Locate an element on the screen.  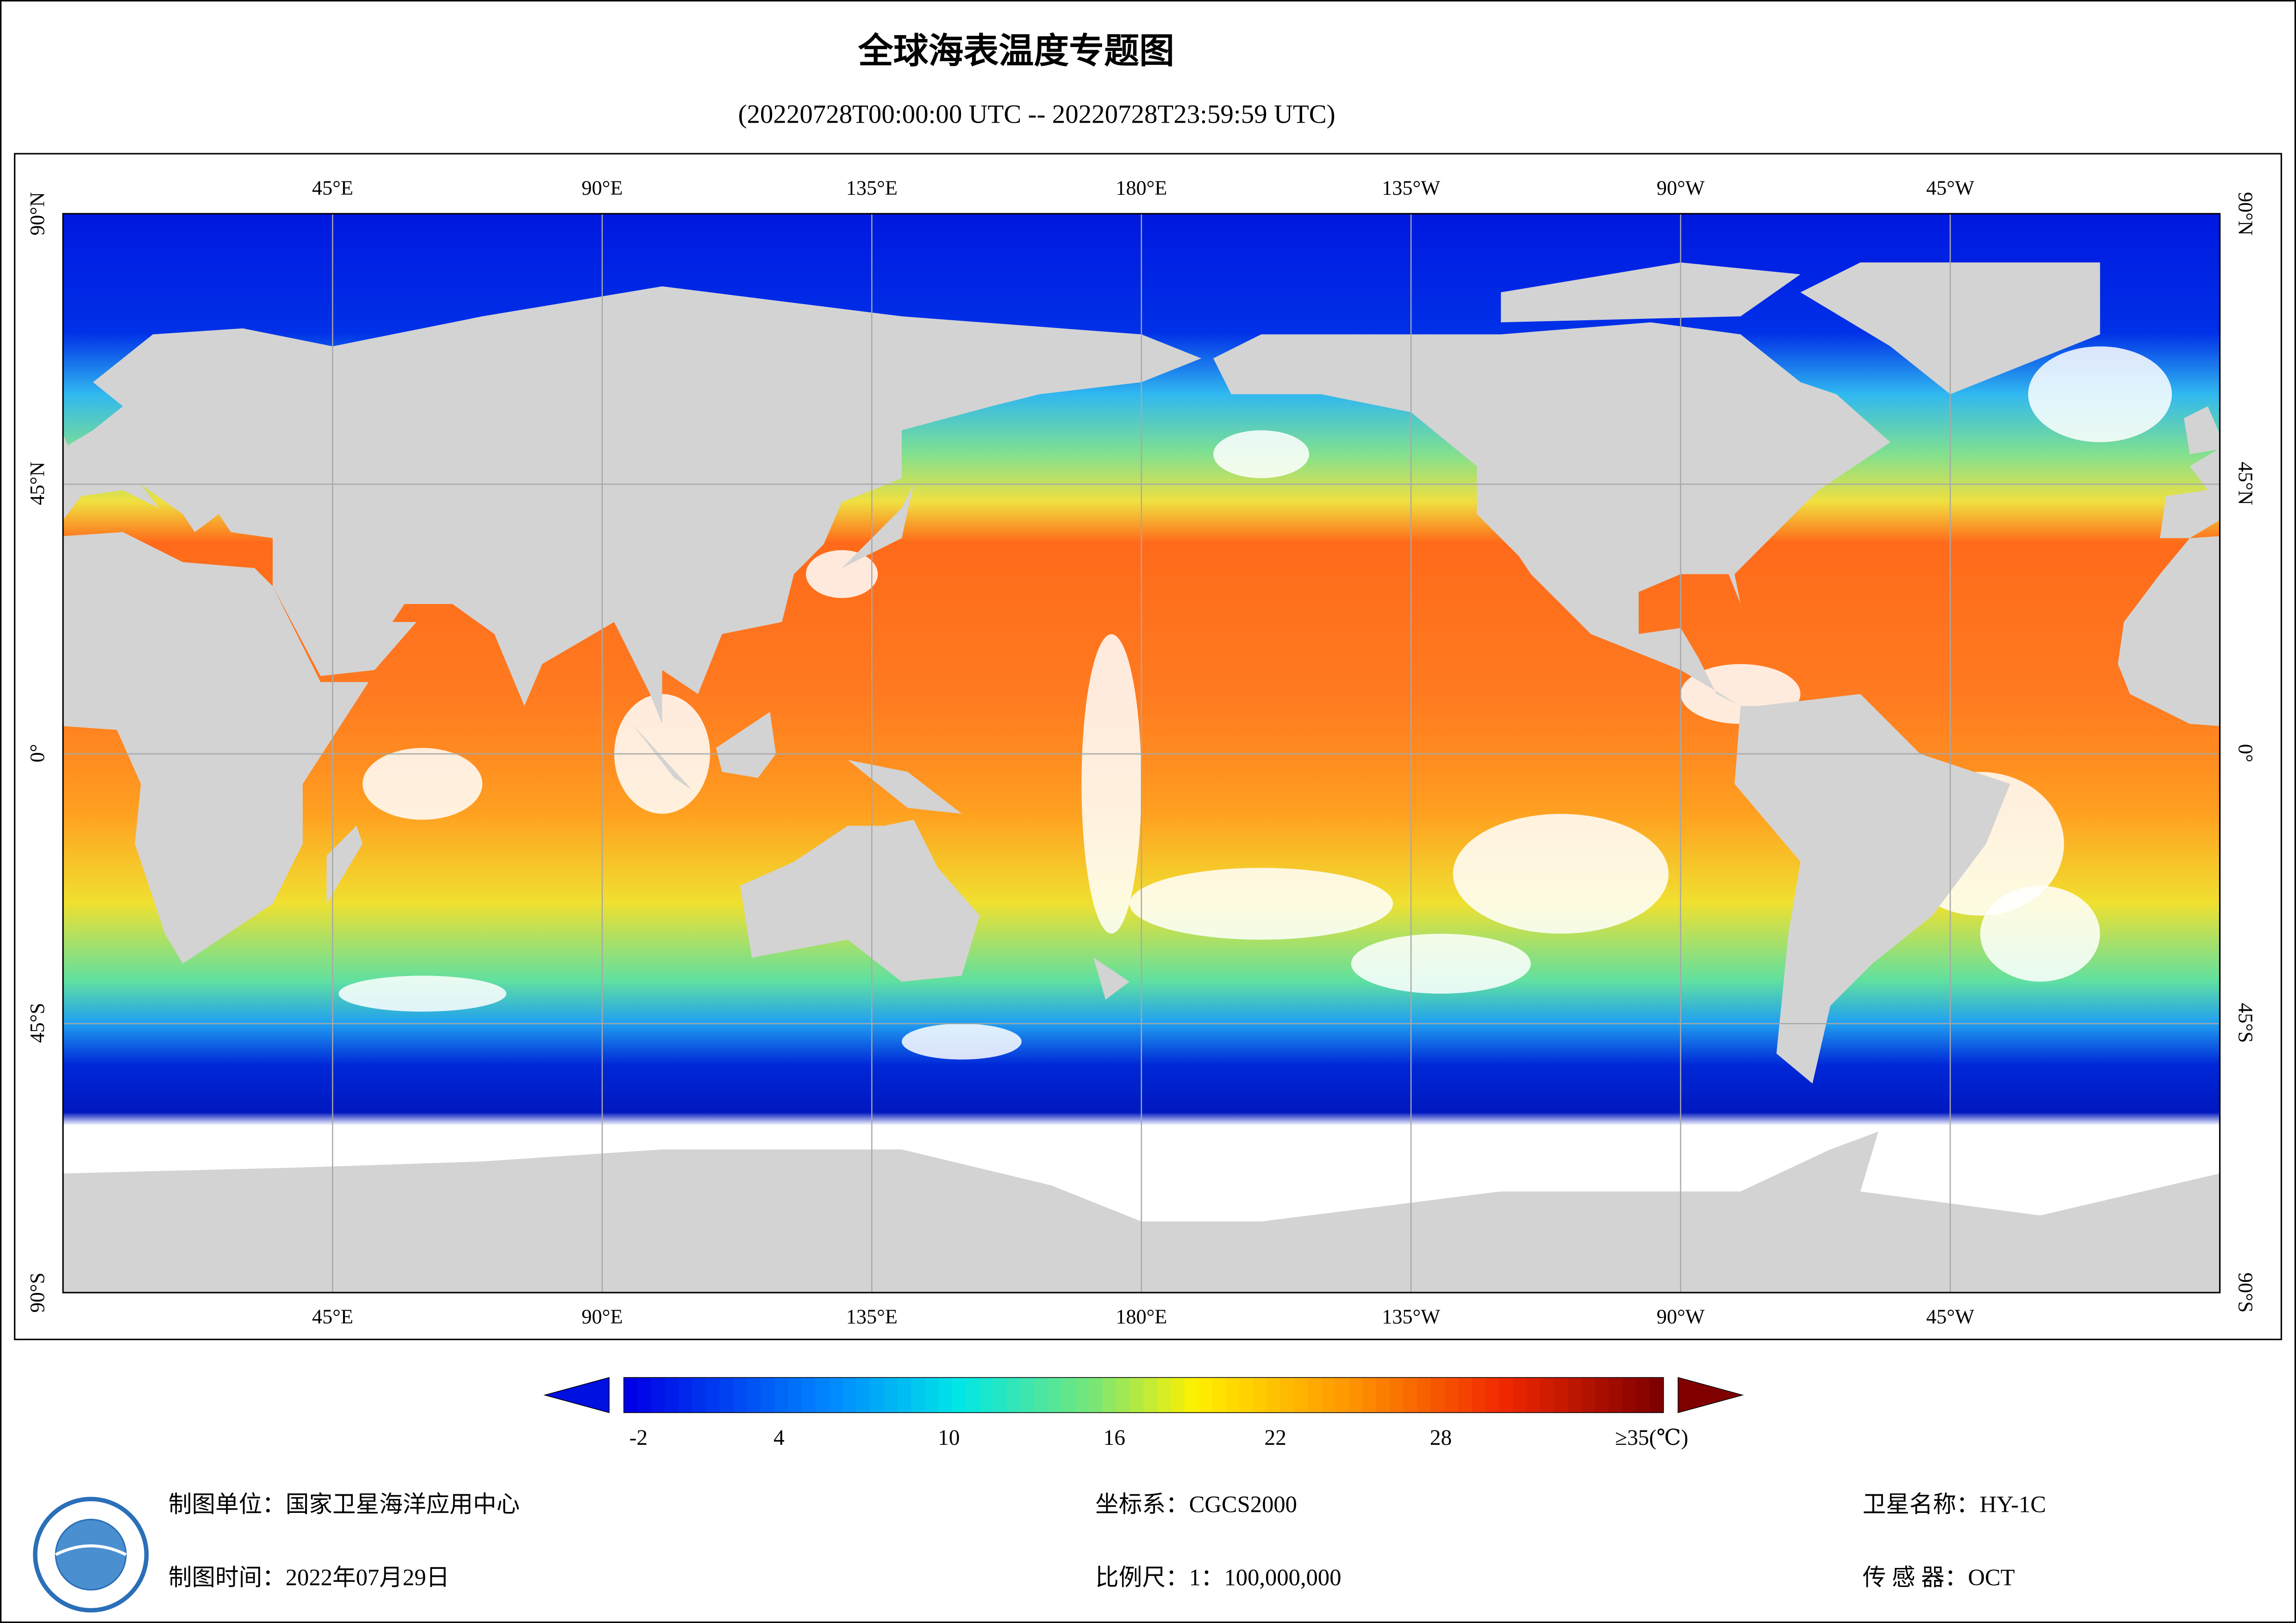
lat-label-left: 45°S is located at coordinates (37, 1023).